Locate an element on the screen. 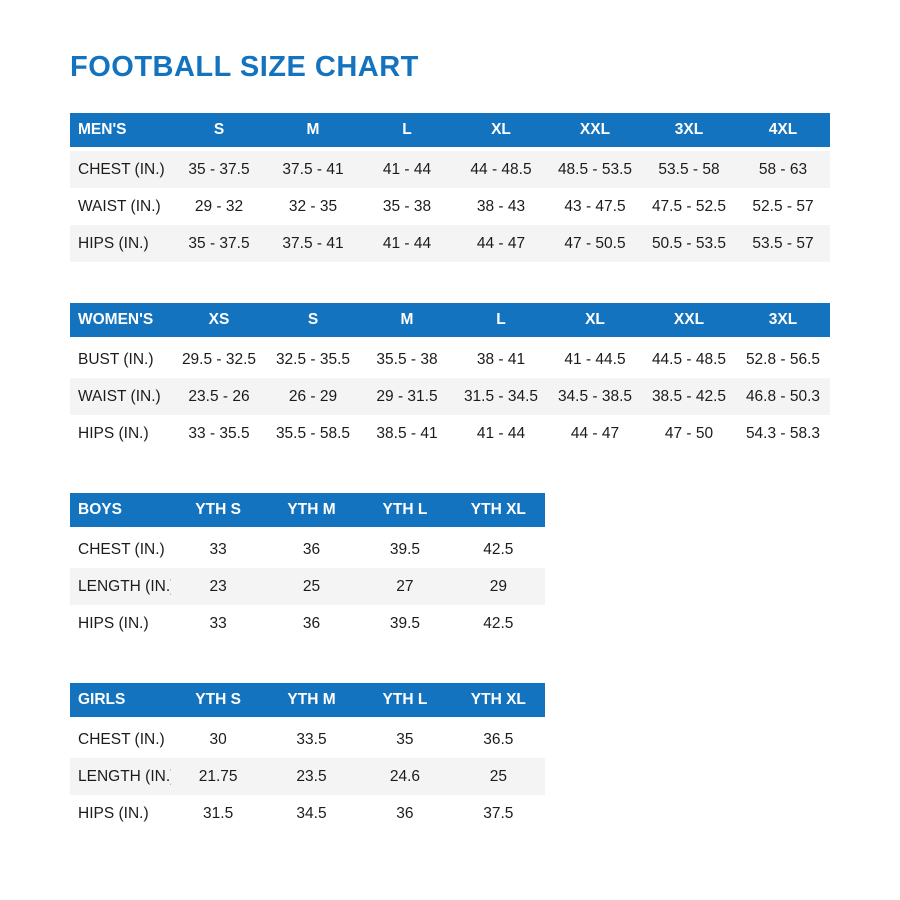  mens-table-title: MEN'S is located at coordinates (102, 129).